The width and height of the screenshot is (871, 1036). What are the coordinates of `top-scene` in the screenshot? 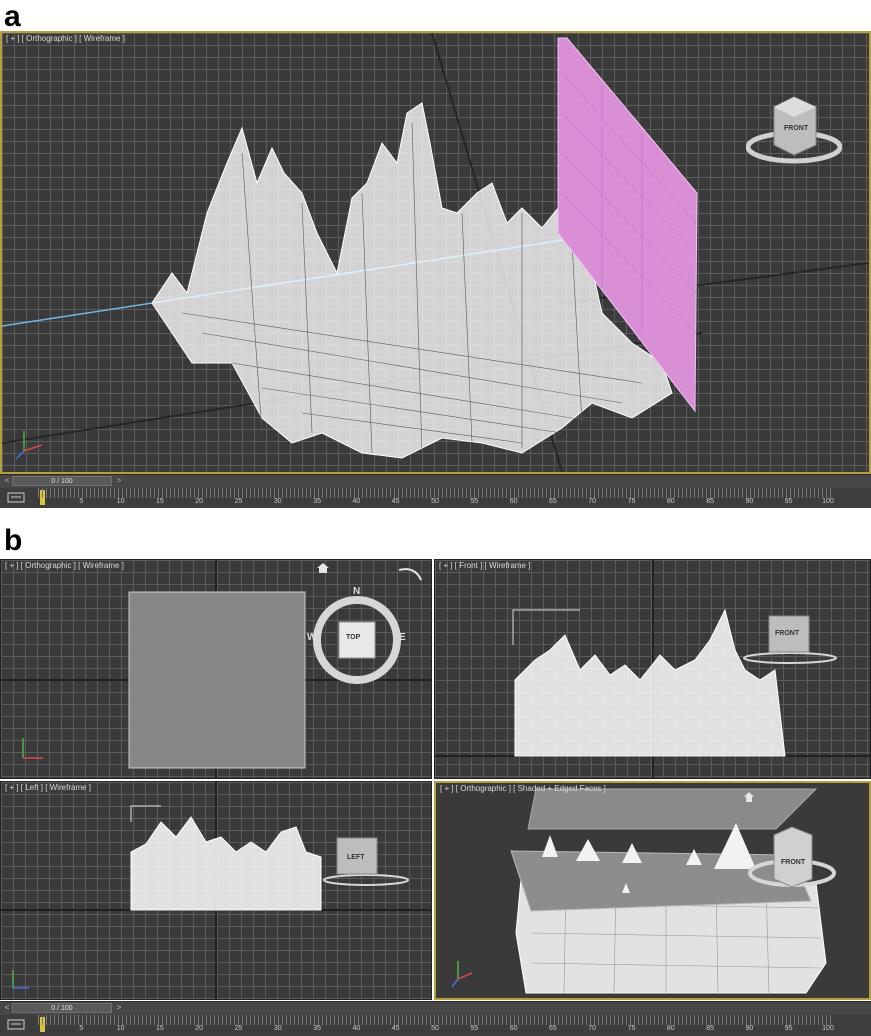 It's located at (216, 669).